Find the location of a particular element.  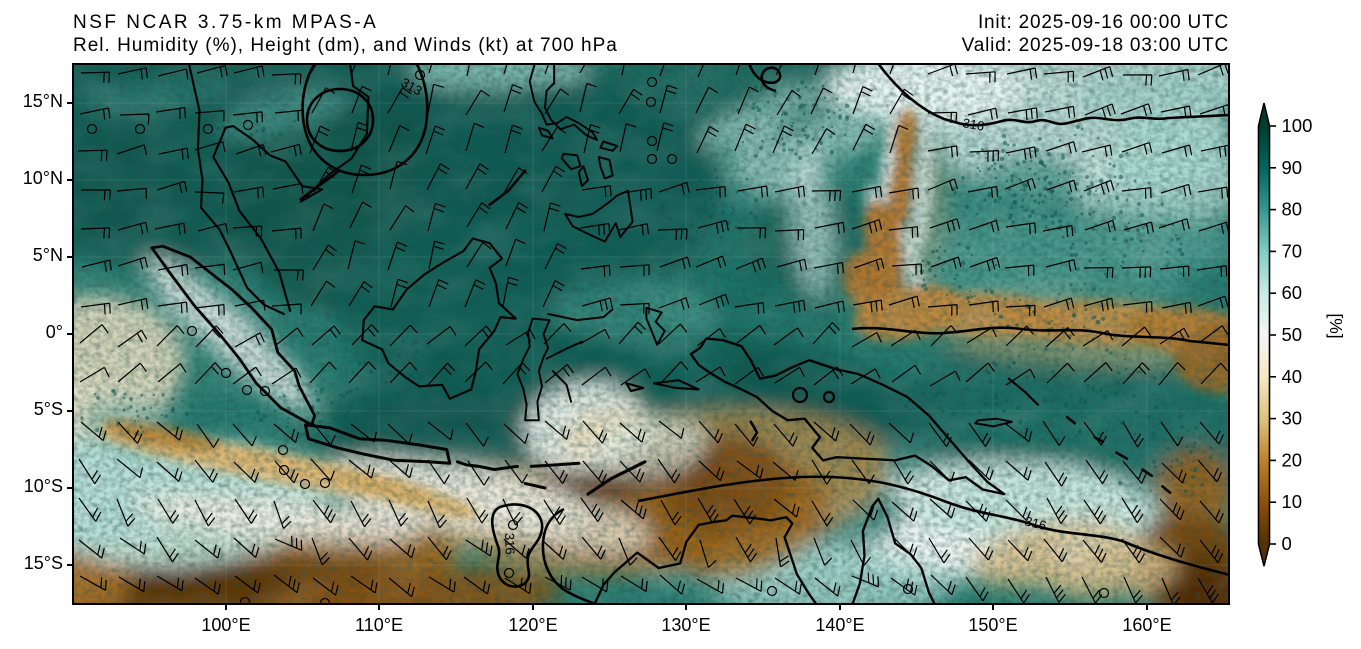

svg-text: 0 is located at coordinates (1287, 543).